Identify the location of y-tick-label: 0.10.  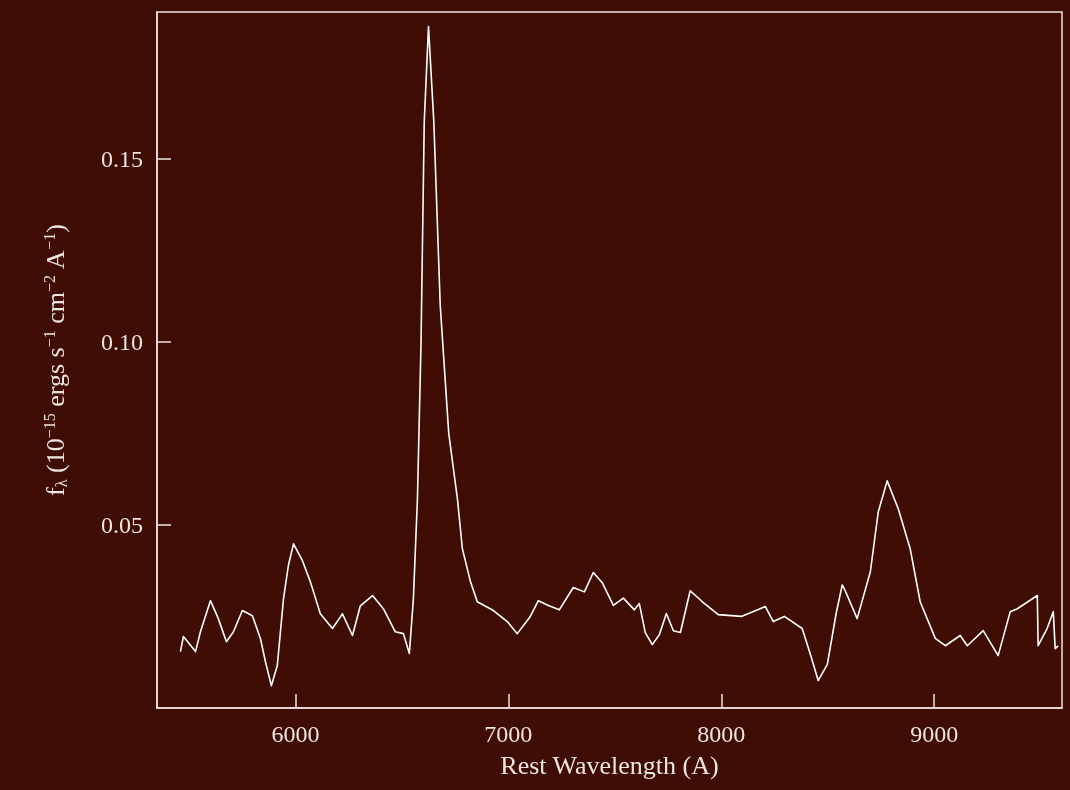
(122, 341).